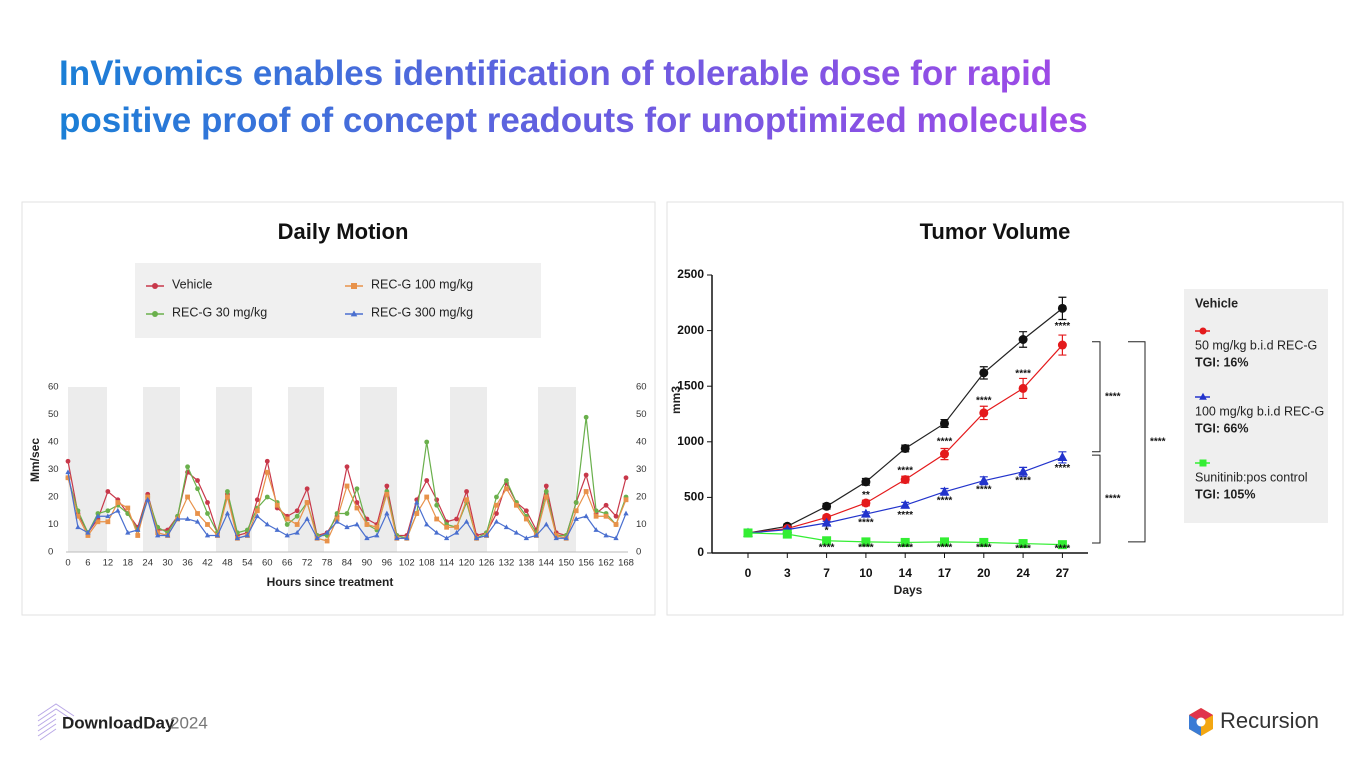 The height and width of the screenshot is (768, 1365). Describe the element at coordinates (690, 274) in the screenshot. I see `y-tick-label: 2500` at that location.